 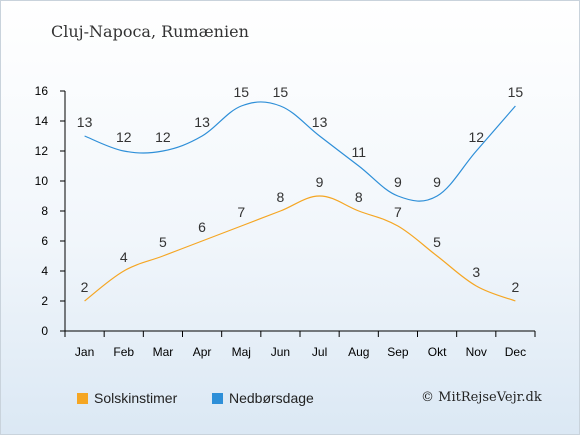 I want to click on y-tick-label: 10, so click(x=42, y=181).